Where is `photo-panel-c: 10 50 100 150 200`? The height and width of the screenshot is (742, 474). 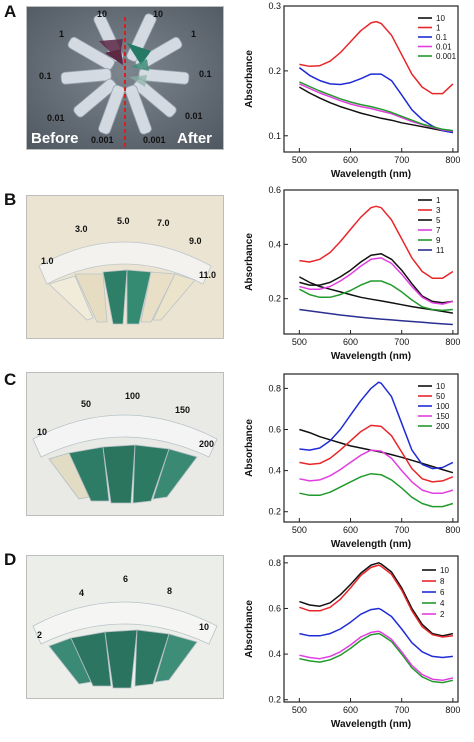
photo-panel-c: 10 50 100 150 200 is located at coordinates (125, 444).